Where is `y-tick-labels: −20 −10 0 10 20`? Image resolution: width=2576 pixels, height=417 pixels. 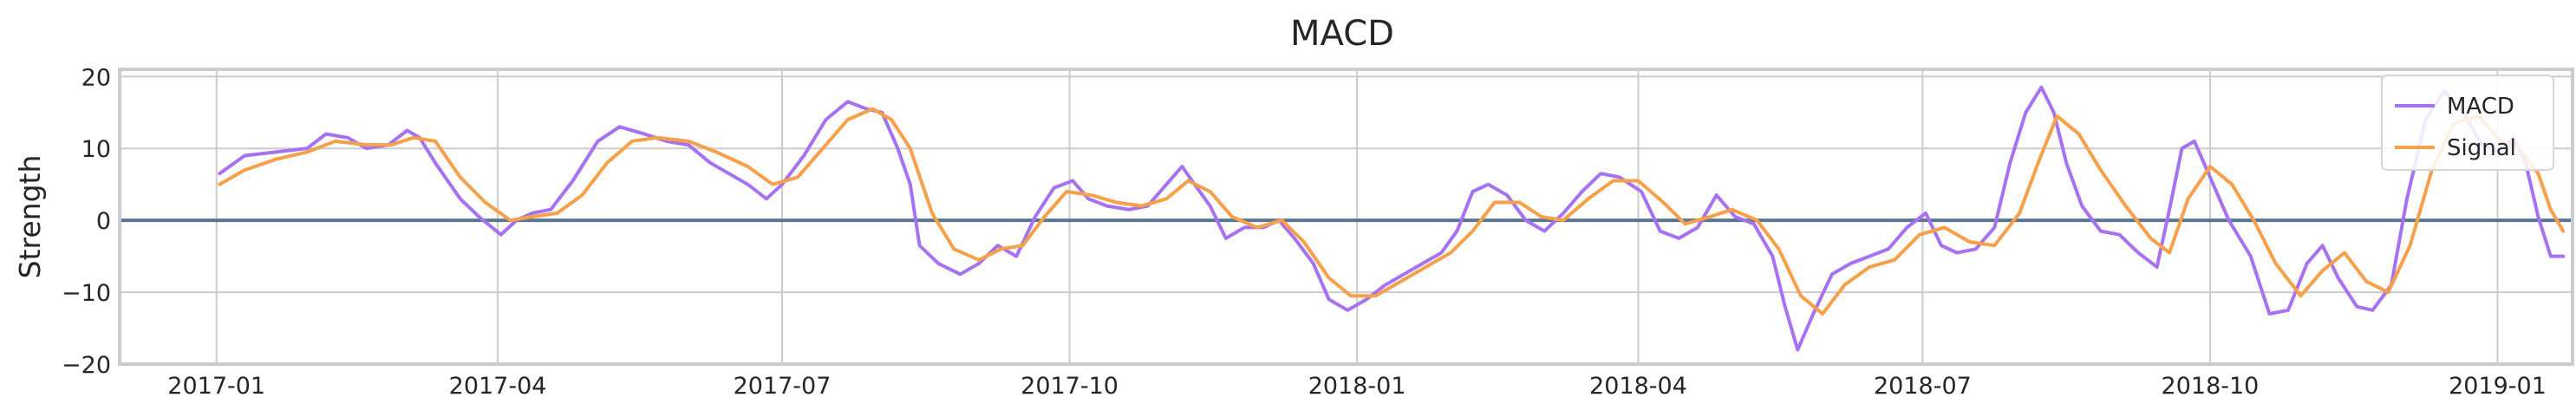 y-tick-labels: −20 −10 0 10 20 is located at coordinates (87, 221).